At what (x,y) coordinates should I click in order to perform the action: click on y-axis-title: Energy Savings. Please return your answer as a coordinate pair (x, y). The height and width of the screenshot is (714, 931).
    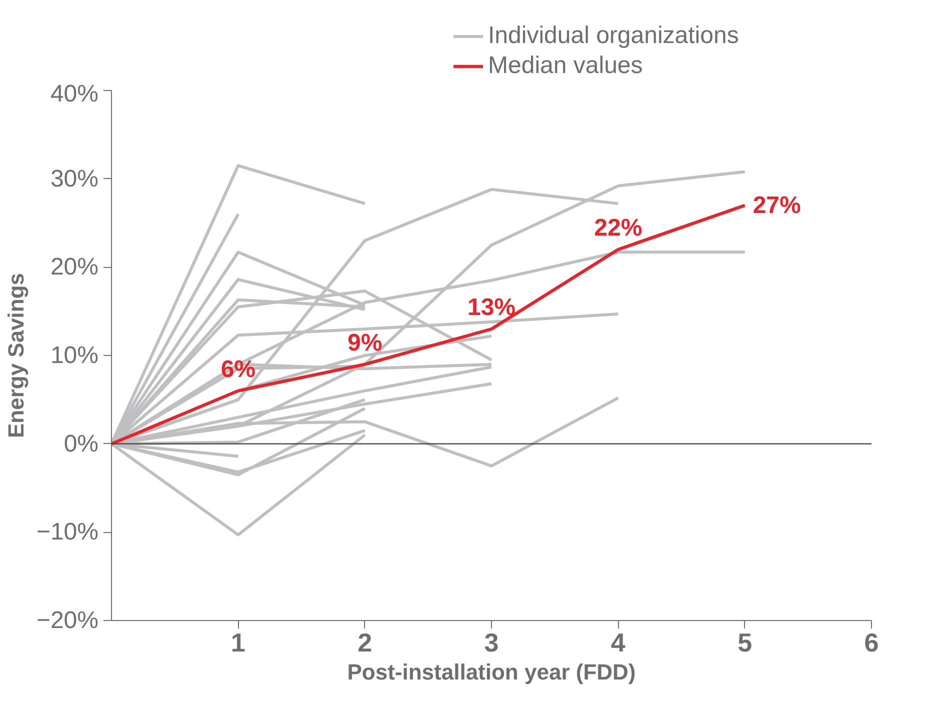
    Looking at the image, I should click on (15, 355).